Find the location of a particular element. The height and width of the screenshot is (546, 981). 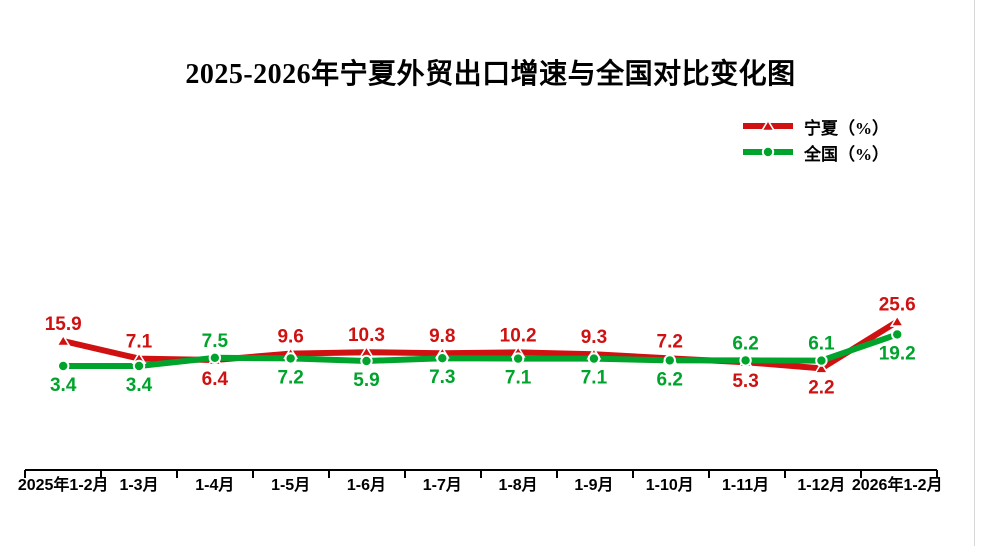

x-axis-label: 1-3月 is located at coordinates (138, 485).